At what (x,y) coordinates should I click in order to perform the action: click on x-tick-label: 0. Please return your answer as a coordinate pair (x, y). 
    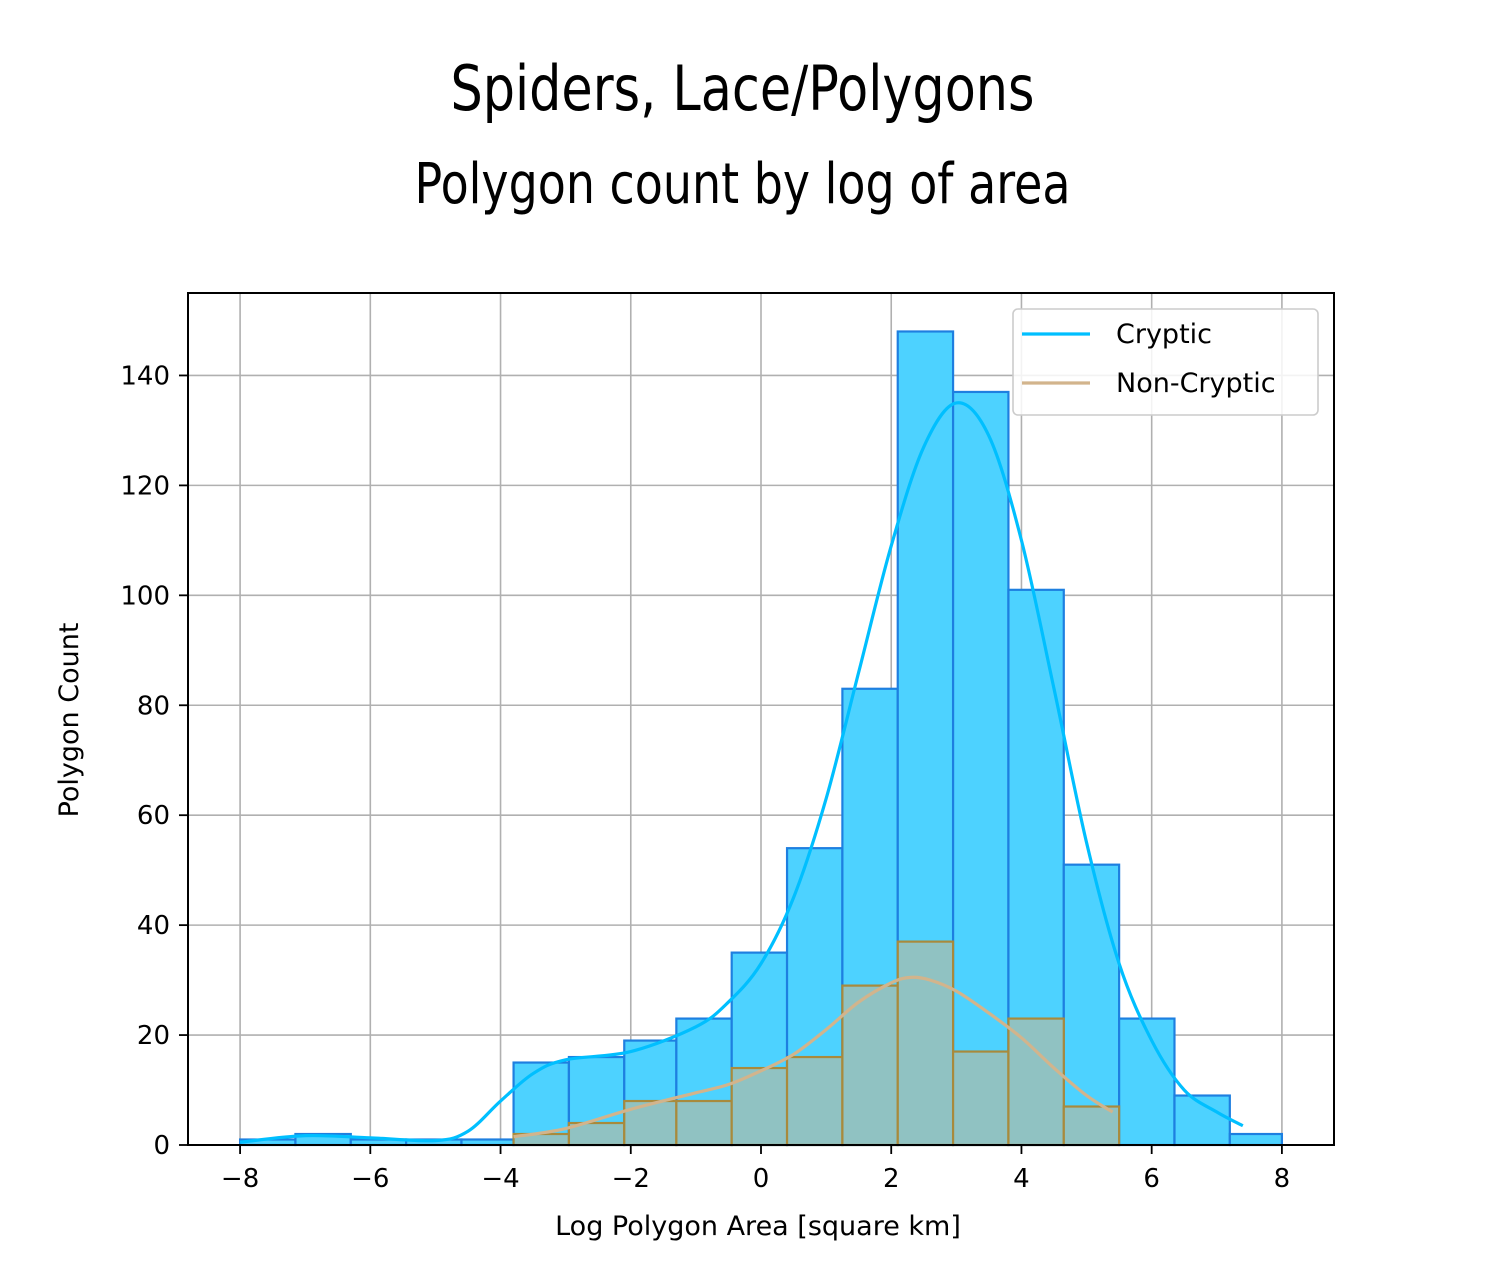
    Looking at the image, I should click on (761, 1179).